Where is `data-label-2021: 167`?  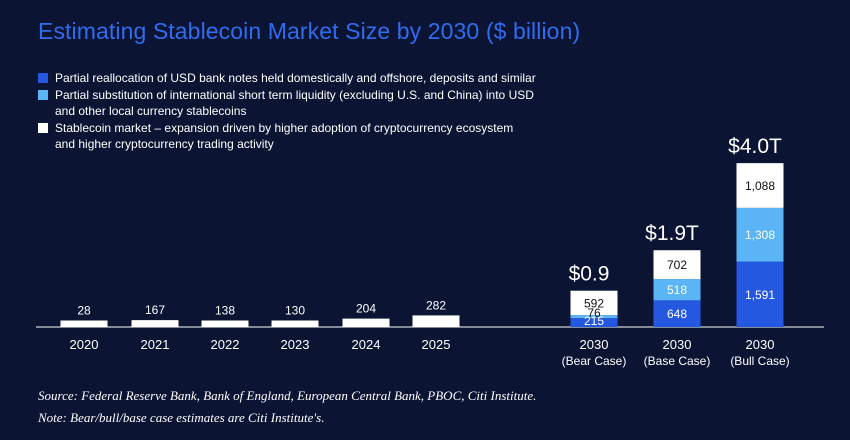 data-label-2021: 167 is located at coordinates (155, 310).